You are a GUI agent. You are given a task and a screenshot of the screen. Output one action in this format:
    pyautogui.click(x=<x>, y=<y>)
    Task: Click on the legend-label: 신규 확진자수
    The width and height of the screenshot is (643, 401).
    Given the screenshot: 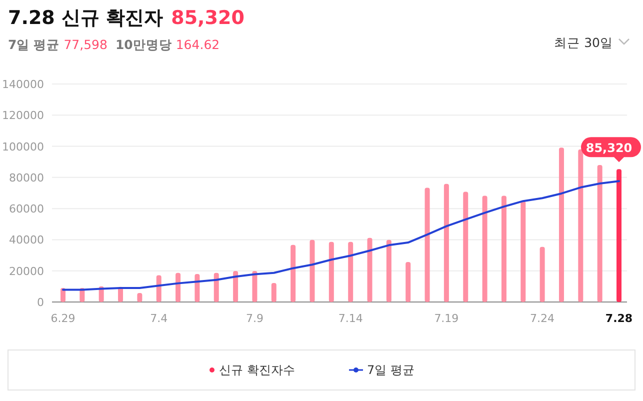 What is the action you would take?
    pyautogui.click(x=257, y=370)
    